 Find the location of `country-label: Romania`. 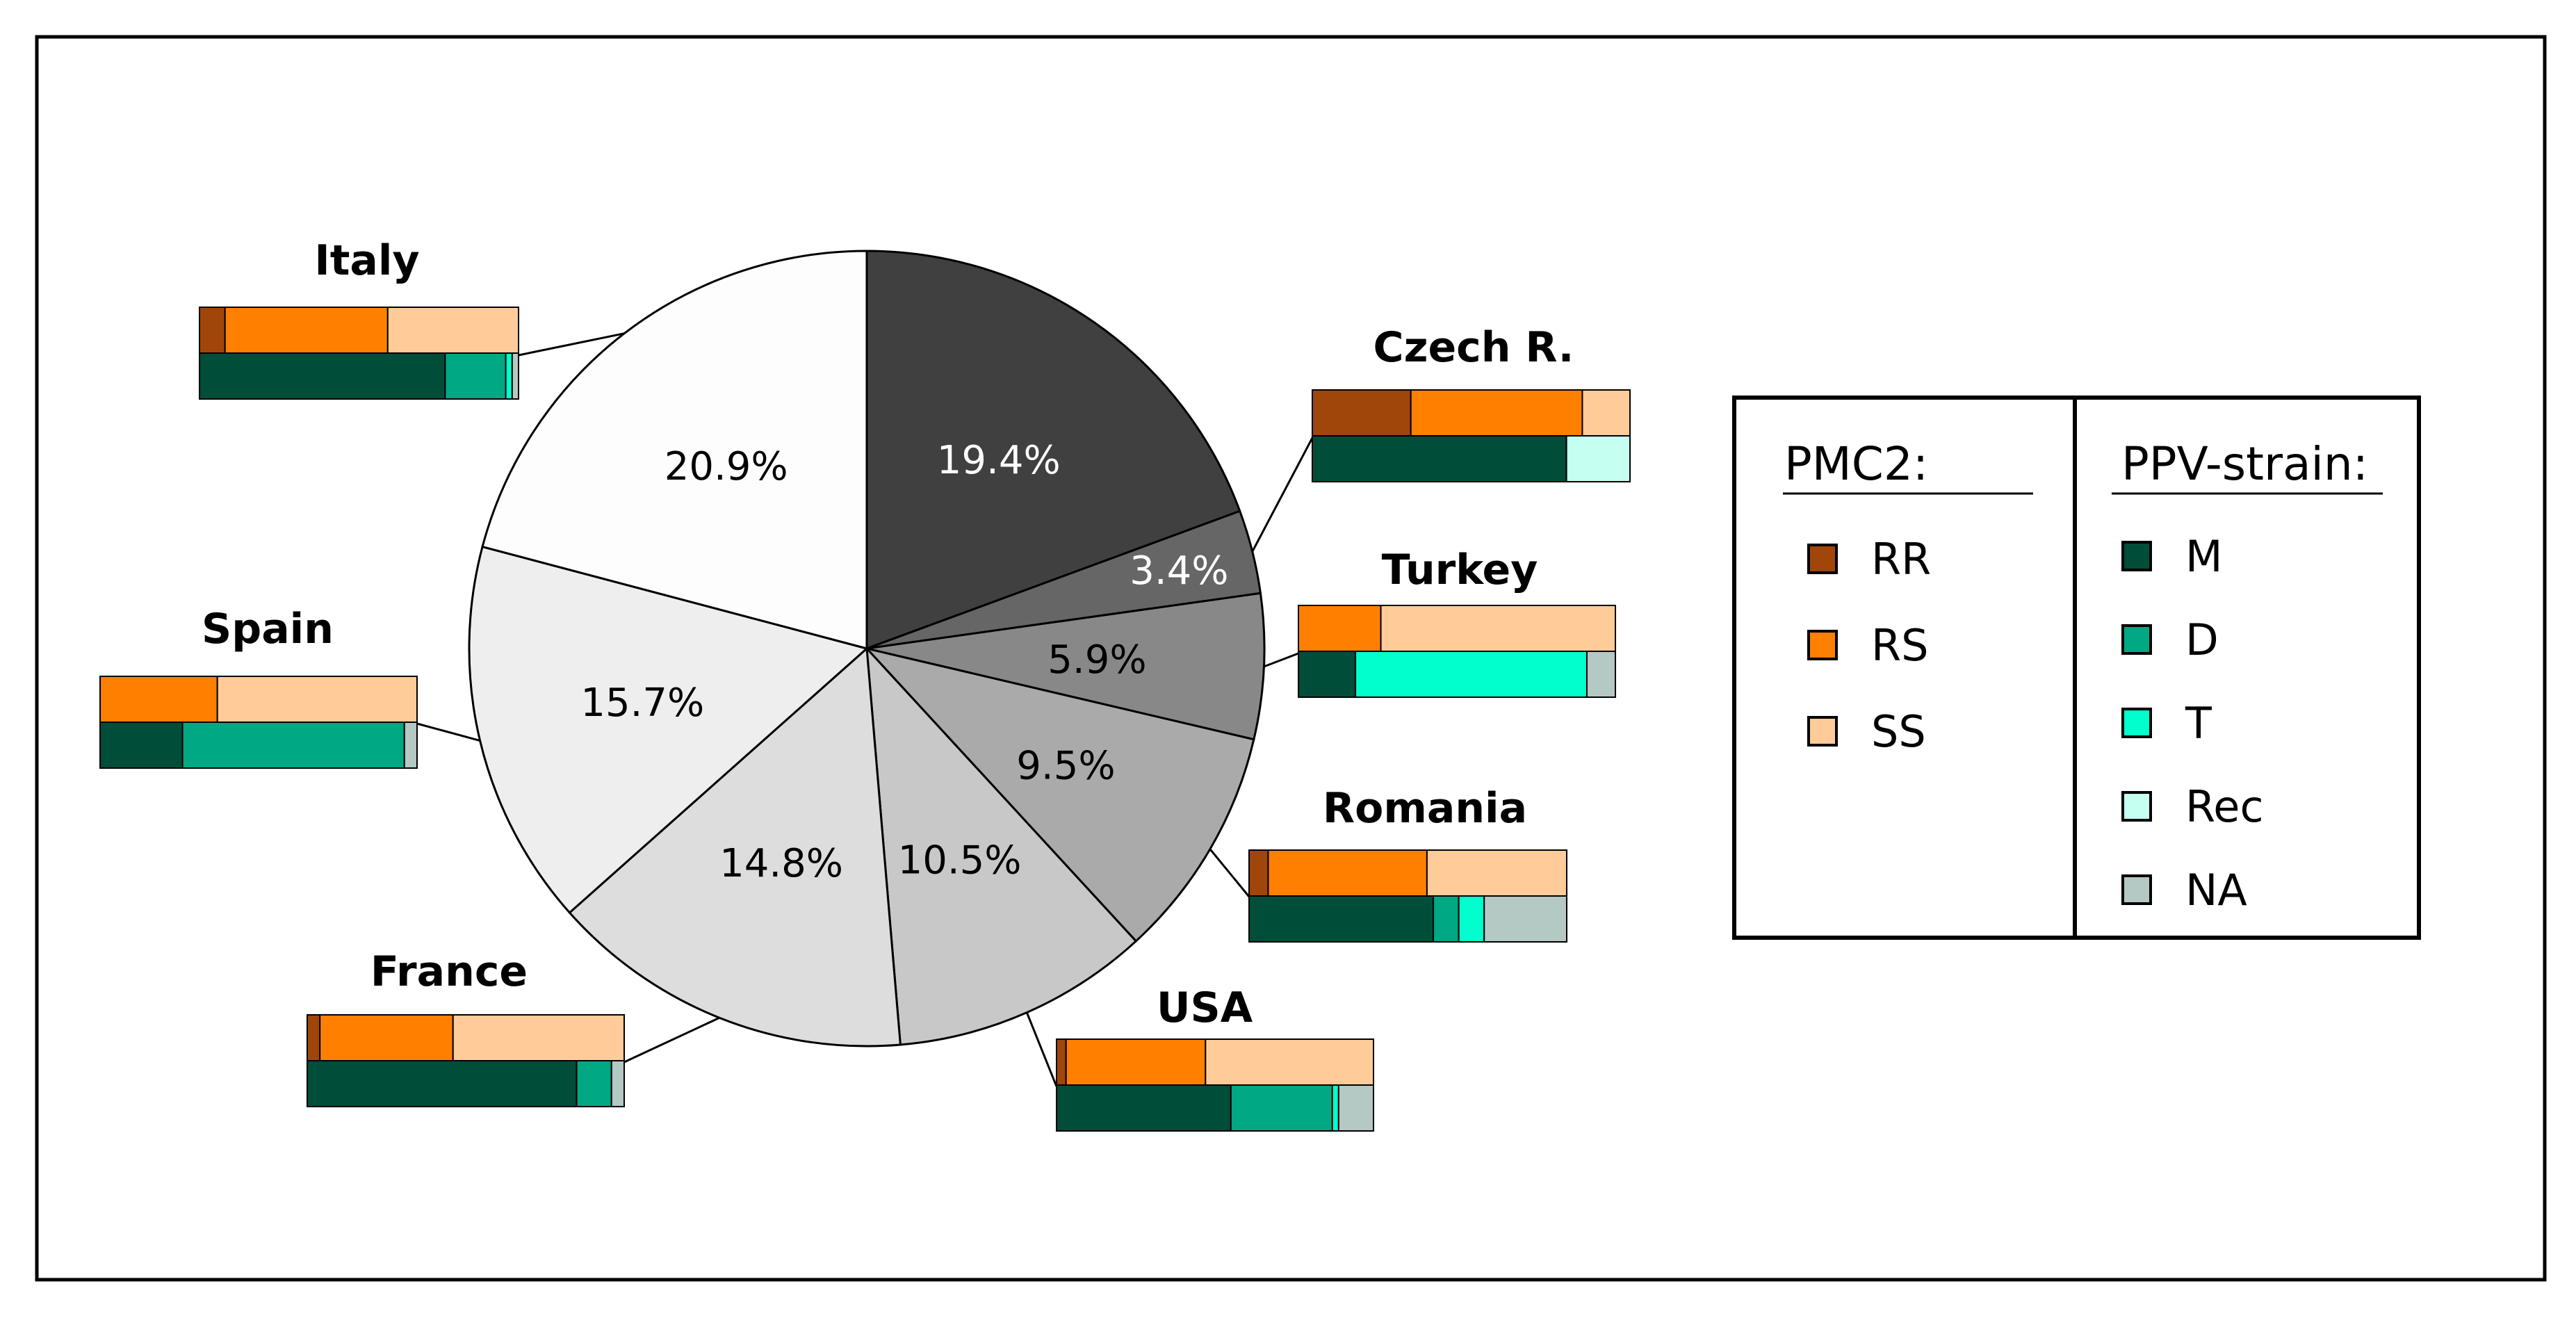

country-label: Romania is located at coordinates (1425, 809).